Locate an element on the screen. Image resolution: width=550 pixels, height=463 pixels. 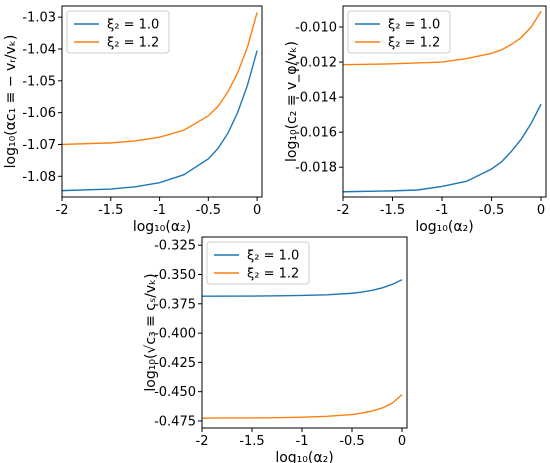
chart-bottom-ytick-label: -0.325 is located at coordinates (175, 246).